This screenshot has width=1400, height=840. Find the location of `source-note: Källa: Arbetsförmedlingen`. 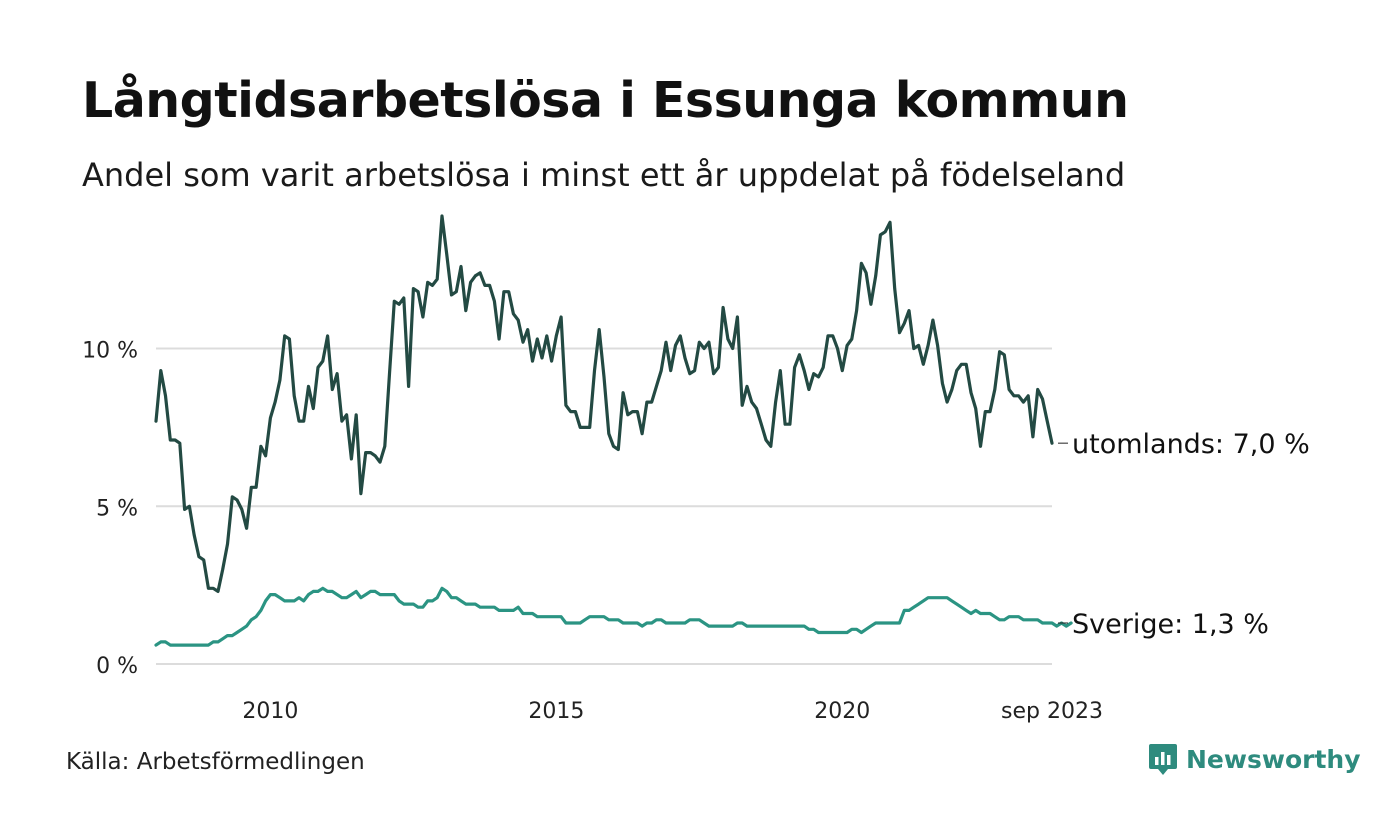

source-note: Källa: Arbetsförmedlingen is located at coordinates (215, 762).